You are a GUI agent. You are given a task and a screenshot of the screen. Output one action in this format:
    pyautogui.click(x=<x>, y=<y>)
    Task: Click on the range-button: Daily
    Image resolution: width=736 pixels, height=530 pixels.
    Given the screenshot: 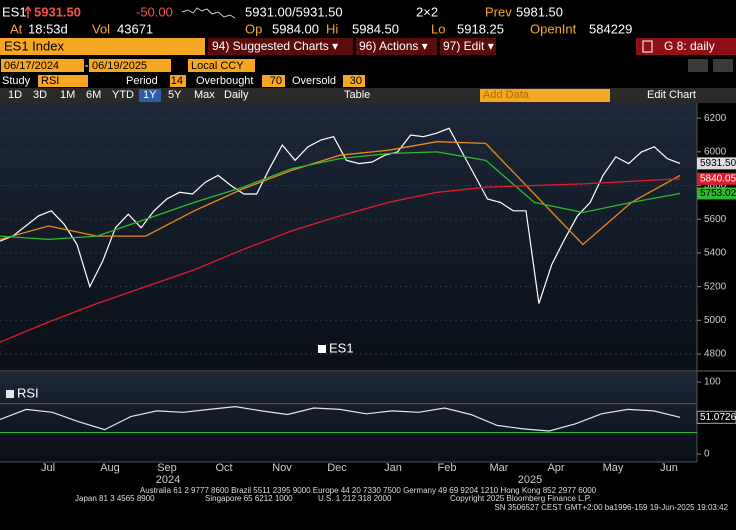 What is the action you would take?
    pyautogui.click(x=236, y=95)
    